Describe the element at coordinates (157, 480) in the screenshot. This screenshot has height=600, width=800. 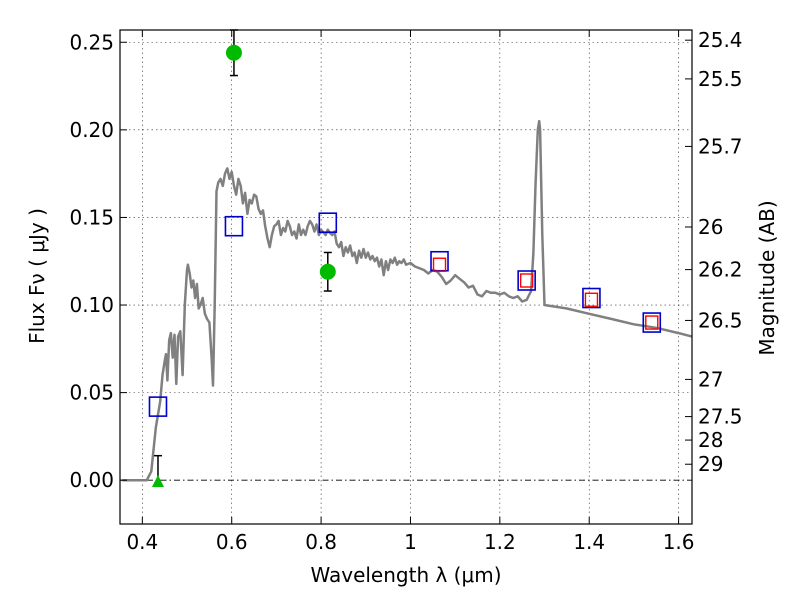
I see `upper-limit-triangle` at that location.